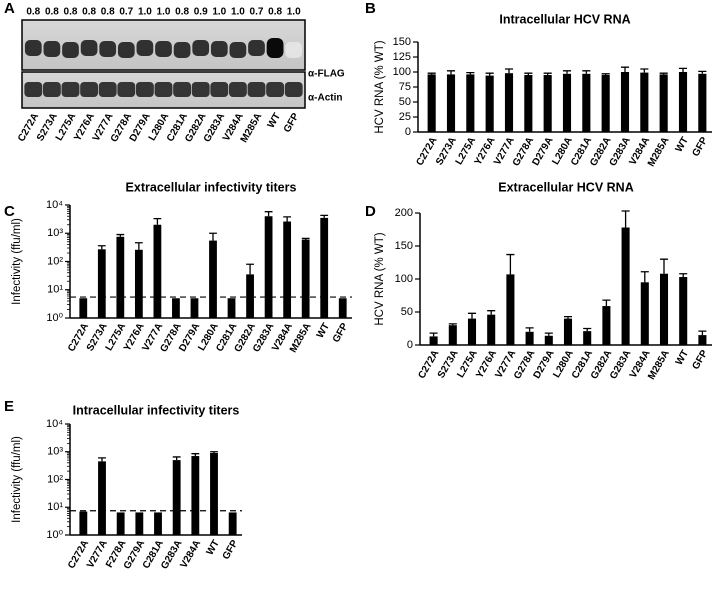 The height and width of the screenshot is (596, 720). Describe the element at coordinates (55, 479) in the screenshot. I see `y-tick-label: 10²` at that location.